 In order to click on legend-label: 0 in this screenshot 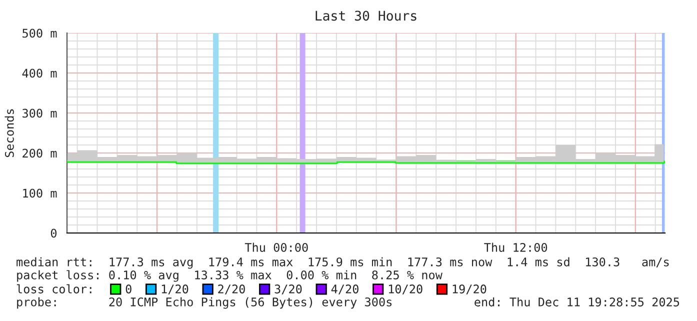, I will do `click(129, 289)`.